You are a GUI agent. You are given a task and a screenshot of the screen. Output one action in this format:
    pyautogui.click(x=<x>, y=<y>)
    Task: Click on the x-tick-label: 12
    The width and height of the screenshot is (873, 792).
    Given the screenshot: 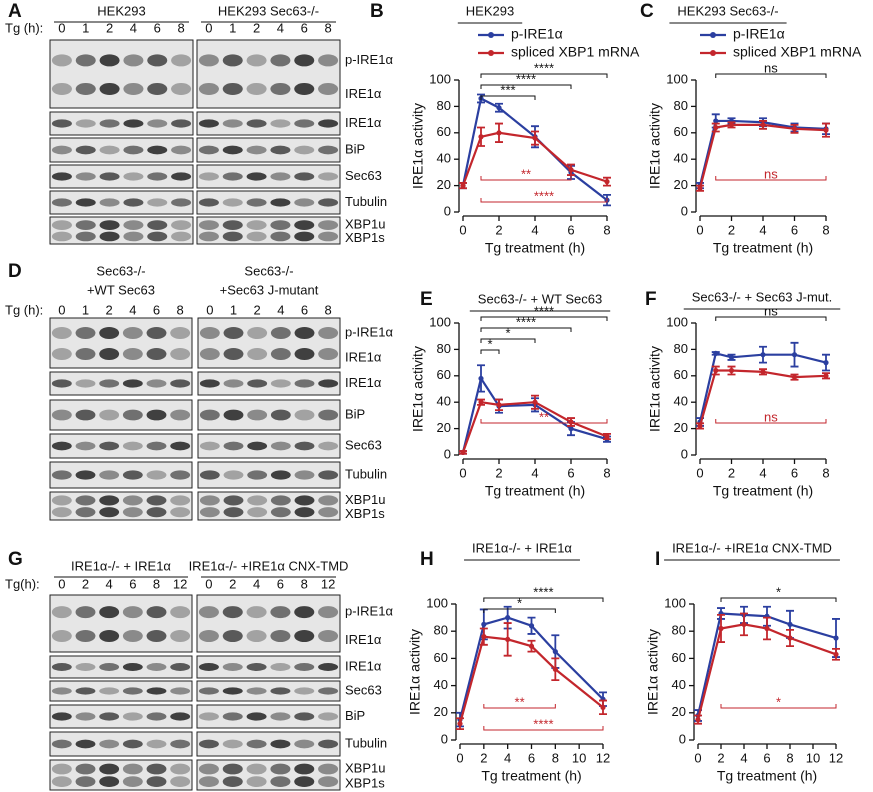 What is the action you would take?
    pyautogui.click(x=836, y=757)
    